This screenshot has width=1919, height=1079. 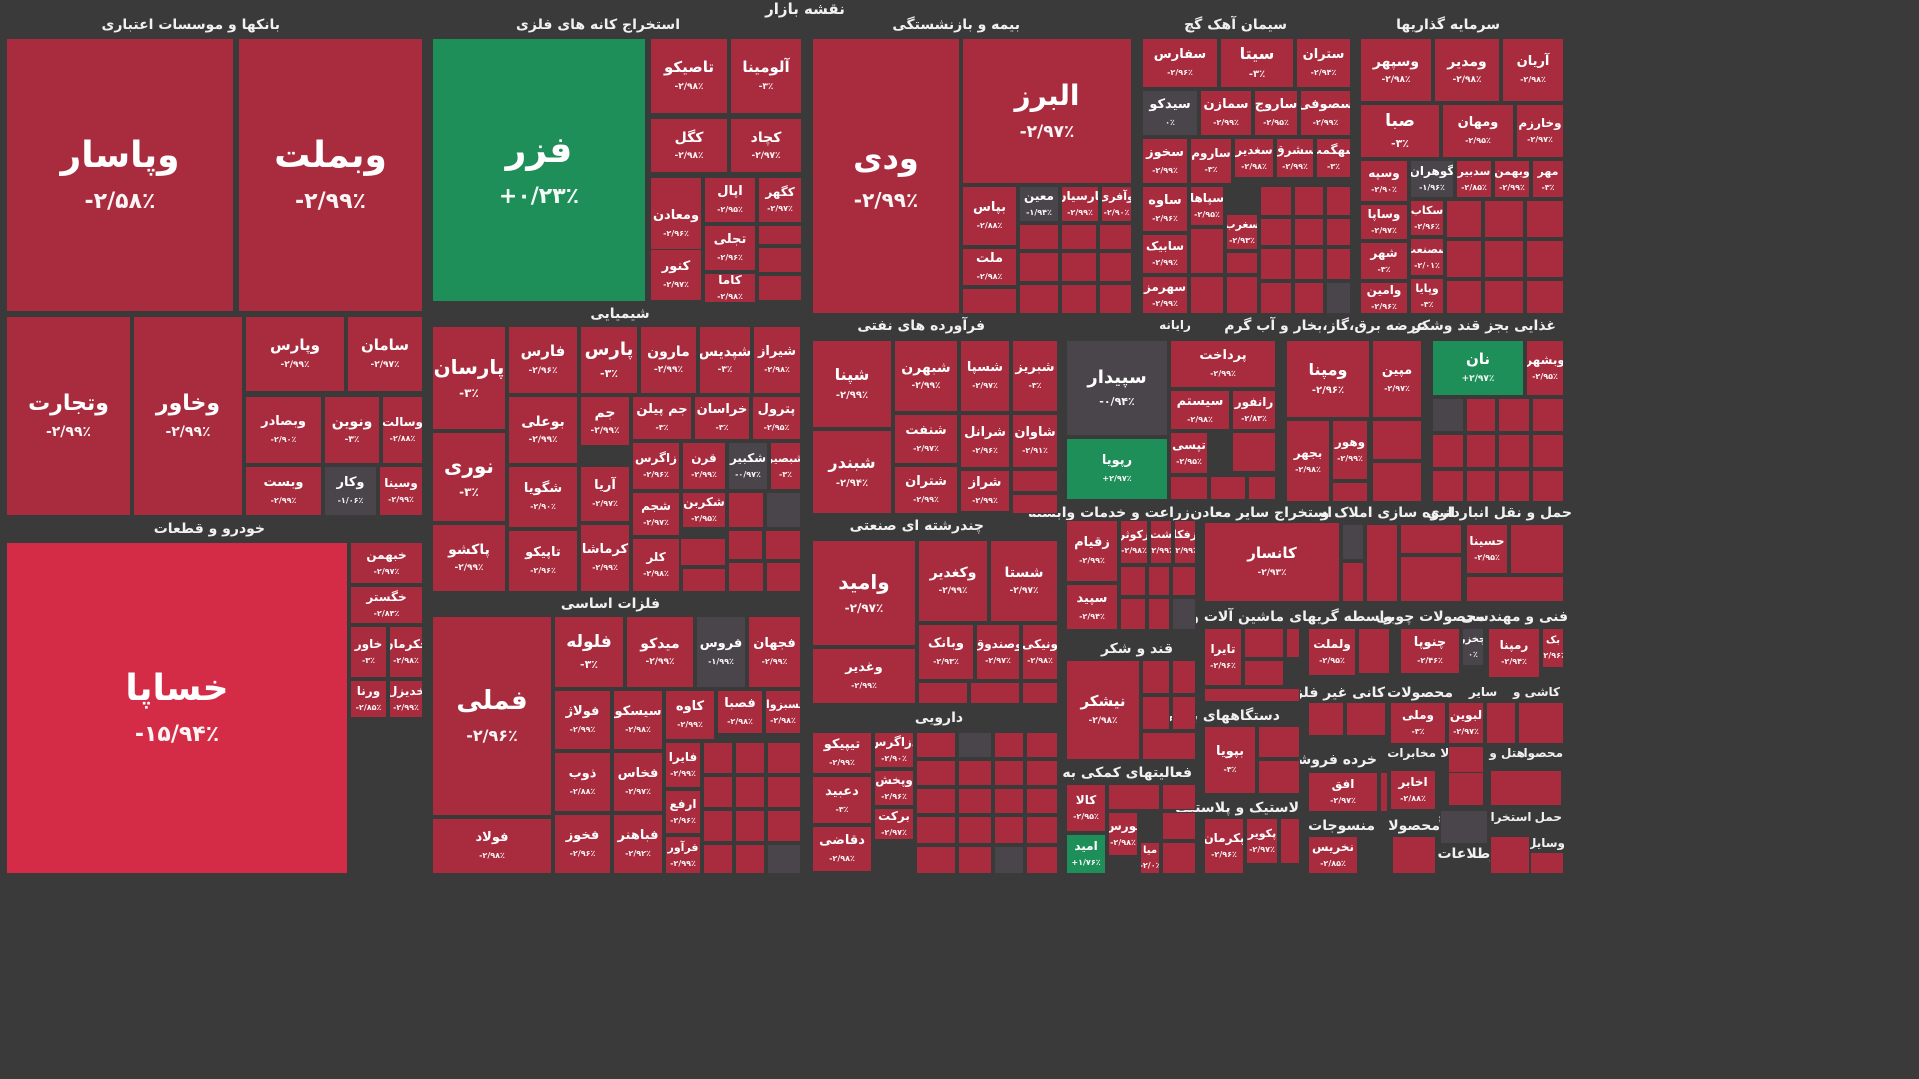 I want to click on tile-d8afd8b2d8a7daafd8b1d8b3: دزاگرس -۲/۹۰٪, so click(x=894, y=750).